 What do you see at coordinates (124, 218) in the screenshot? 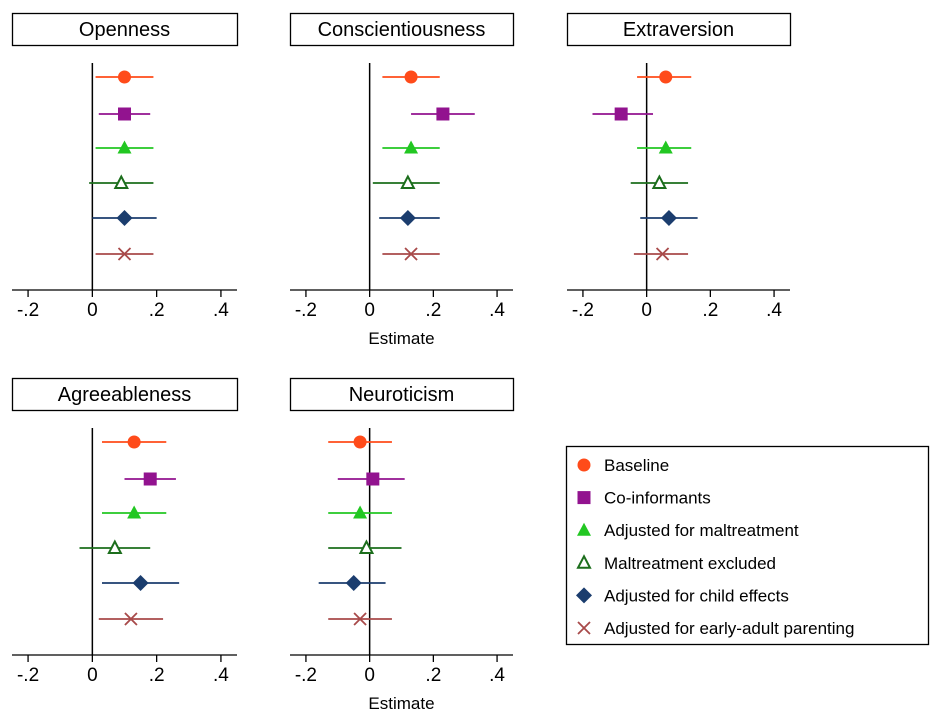
I see `point-openness-adjusted-for-child-effects` at bounding box center [124, 218].